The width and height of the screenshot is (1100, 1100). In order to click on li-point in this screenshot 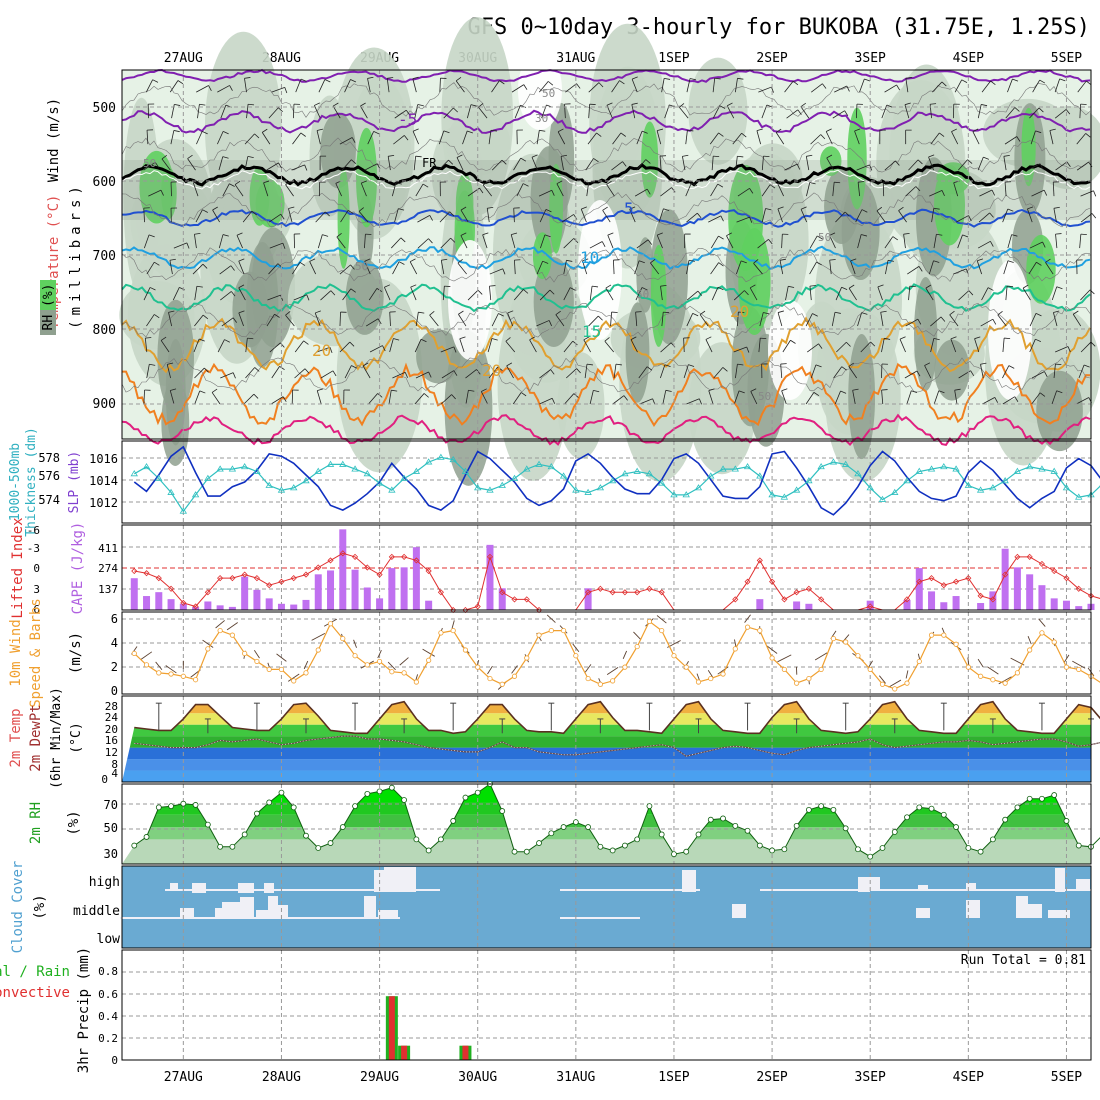, I will do `click(943, 585)`.